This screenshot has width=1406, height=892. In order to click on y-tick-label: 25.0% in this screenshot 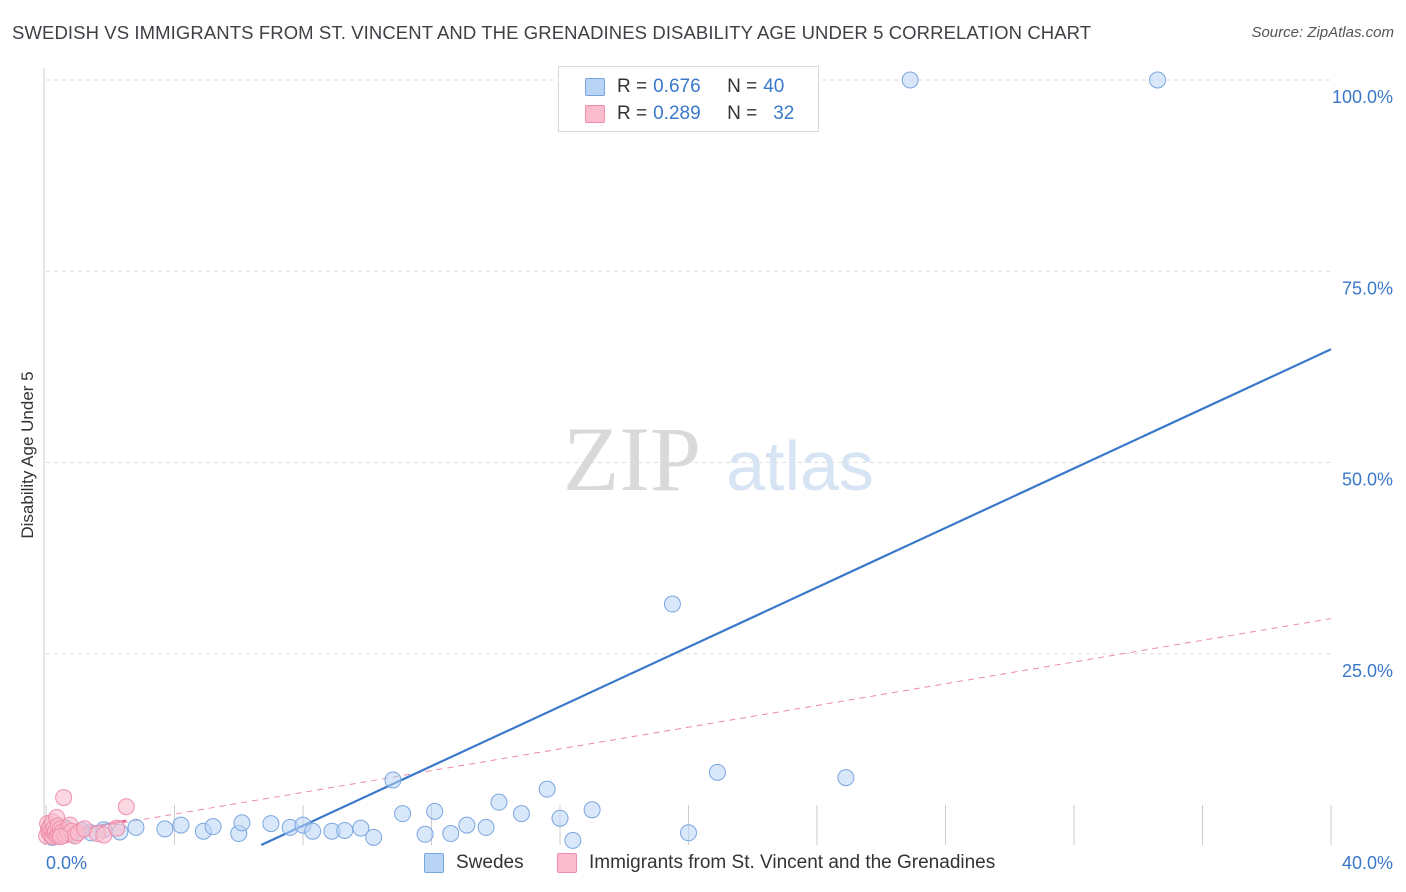, I will do `click(1367, 671)`.